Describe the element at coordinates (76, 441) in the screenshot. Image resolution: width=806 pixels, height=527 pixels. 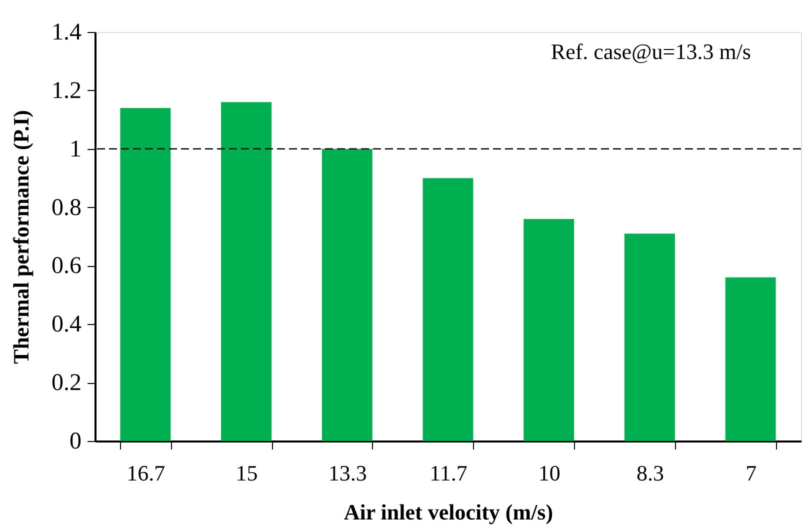
I see `y-tick-label: 0` at that location.